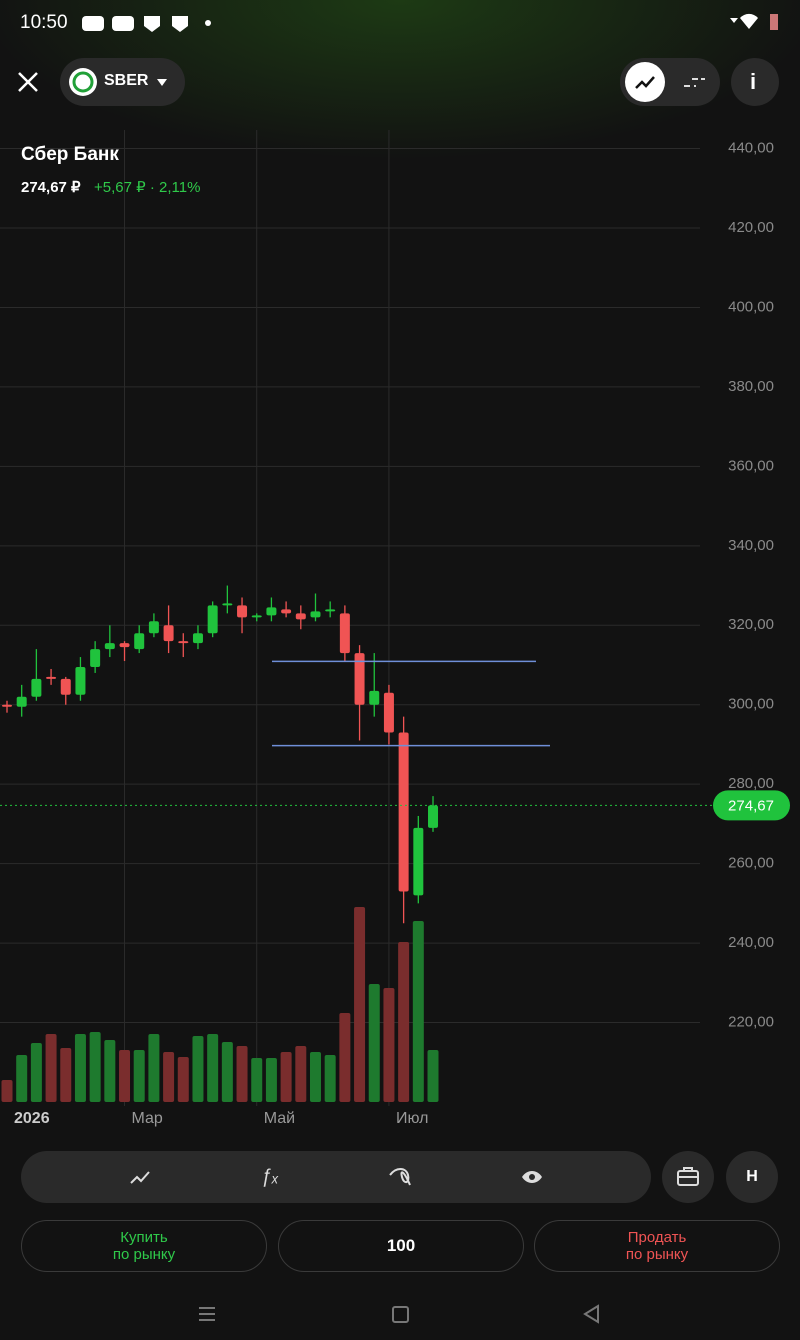  What do you see at coordinates (751, 306) in the screenshot?
I see `y-tick-label: 400,00` at bounding box center [751, 306].